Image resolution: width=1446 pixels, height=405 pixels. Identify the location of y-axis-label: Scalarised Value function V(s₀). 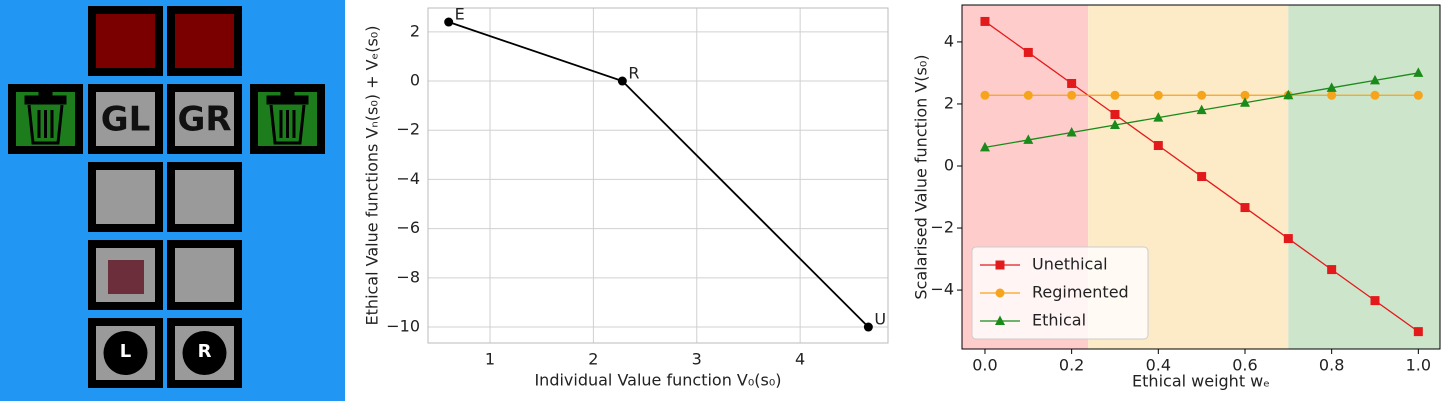
(921, 176).